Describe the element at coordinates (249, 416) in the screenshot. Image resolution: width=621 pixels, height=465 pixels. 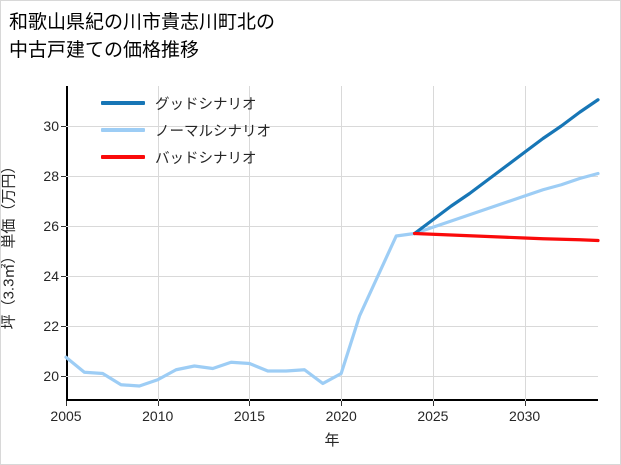
I see `x-tick-label: 2015` at that location.